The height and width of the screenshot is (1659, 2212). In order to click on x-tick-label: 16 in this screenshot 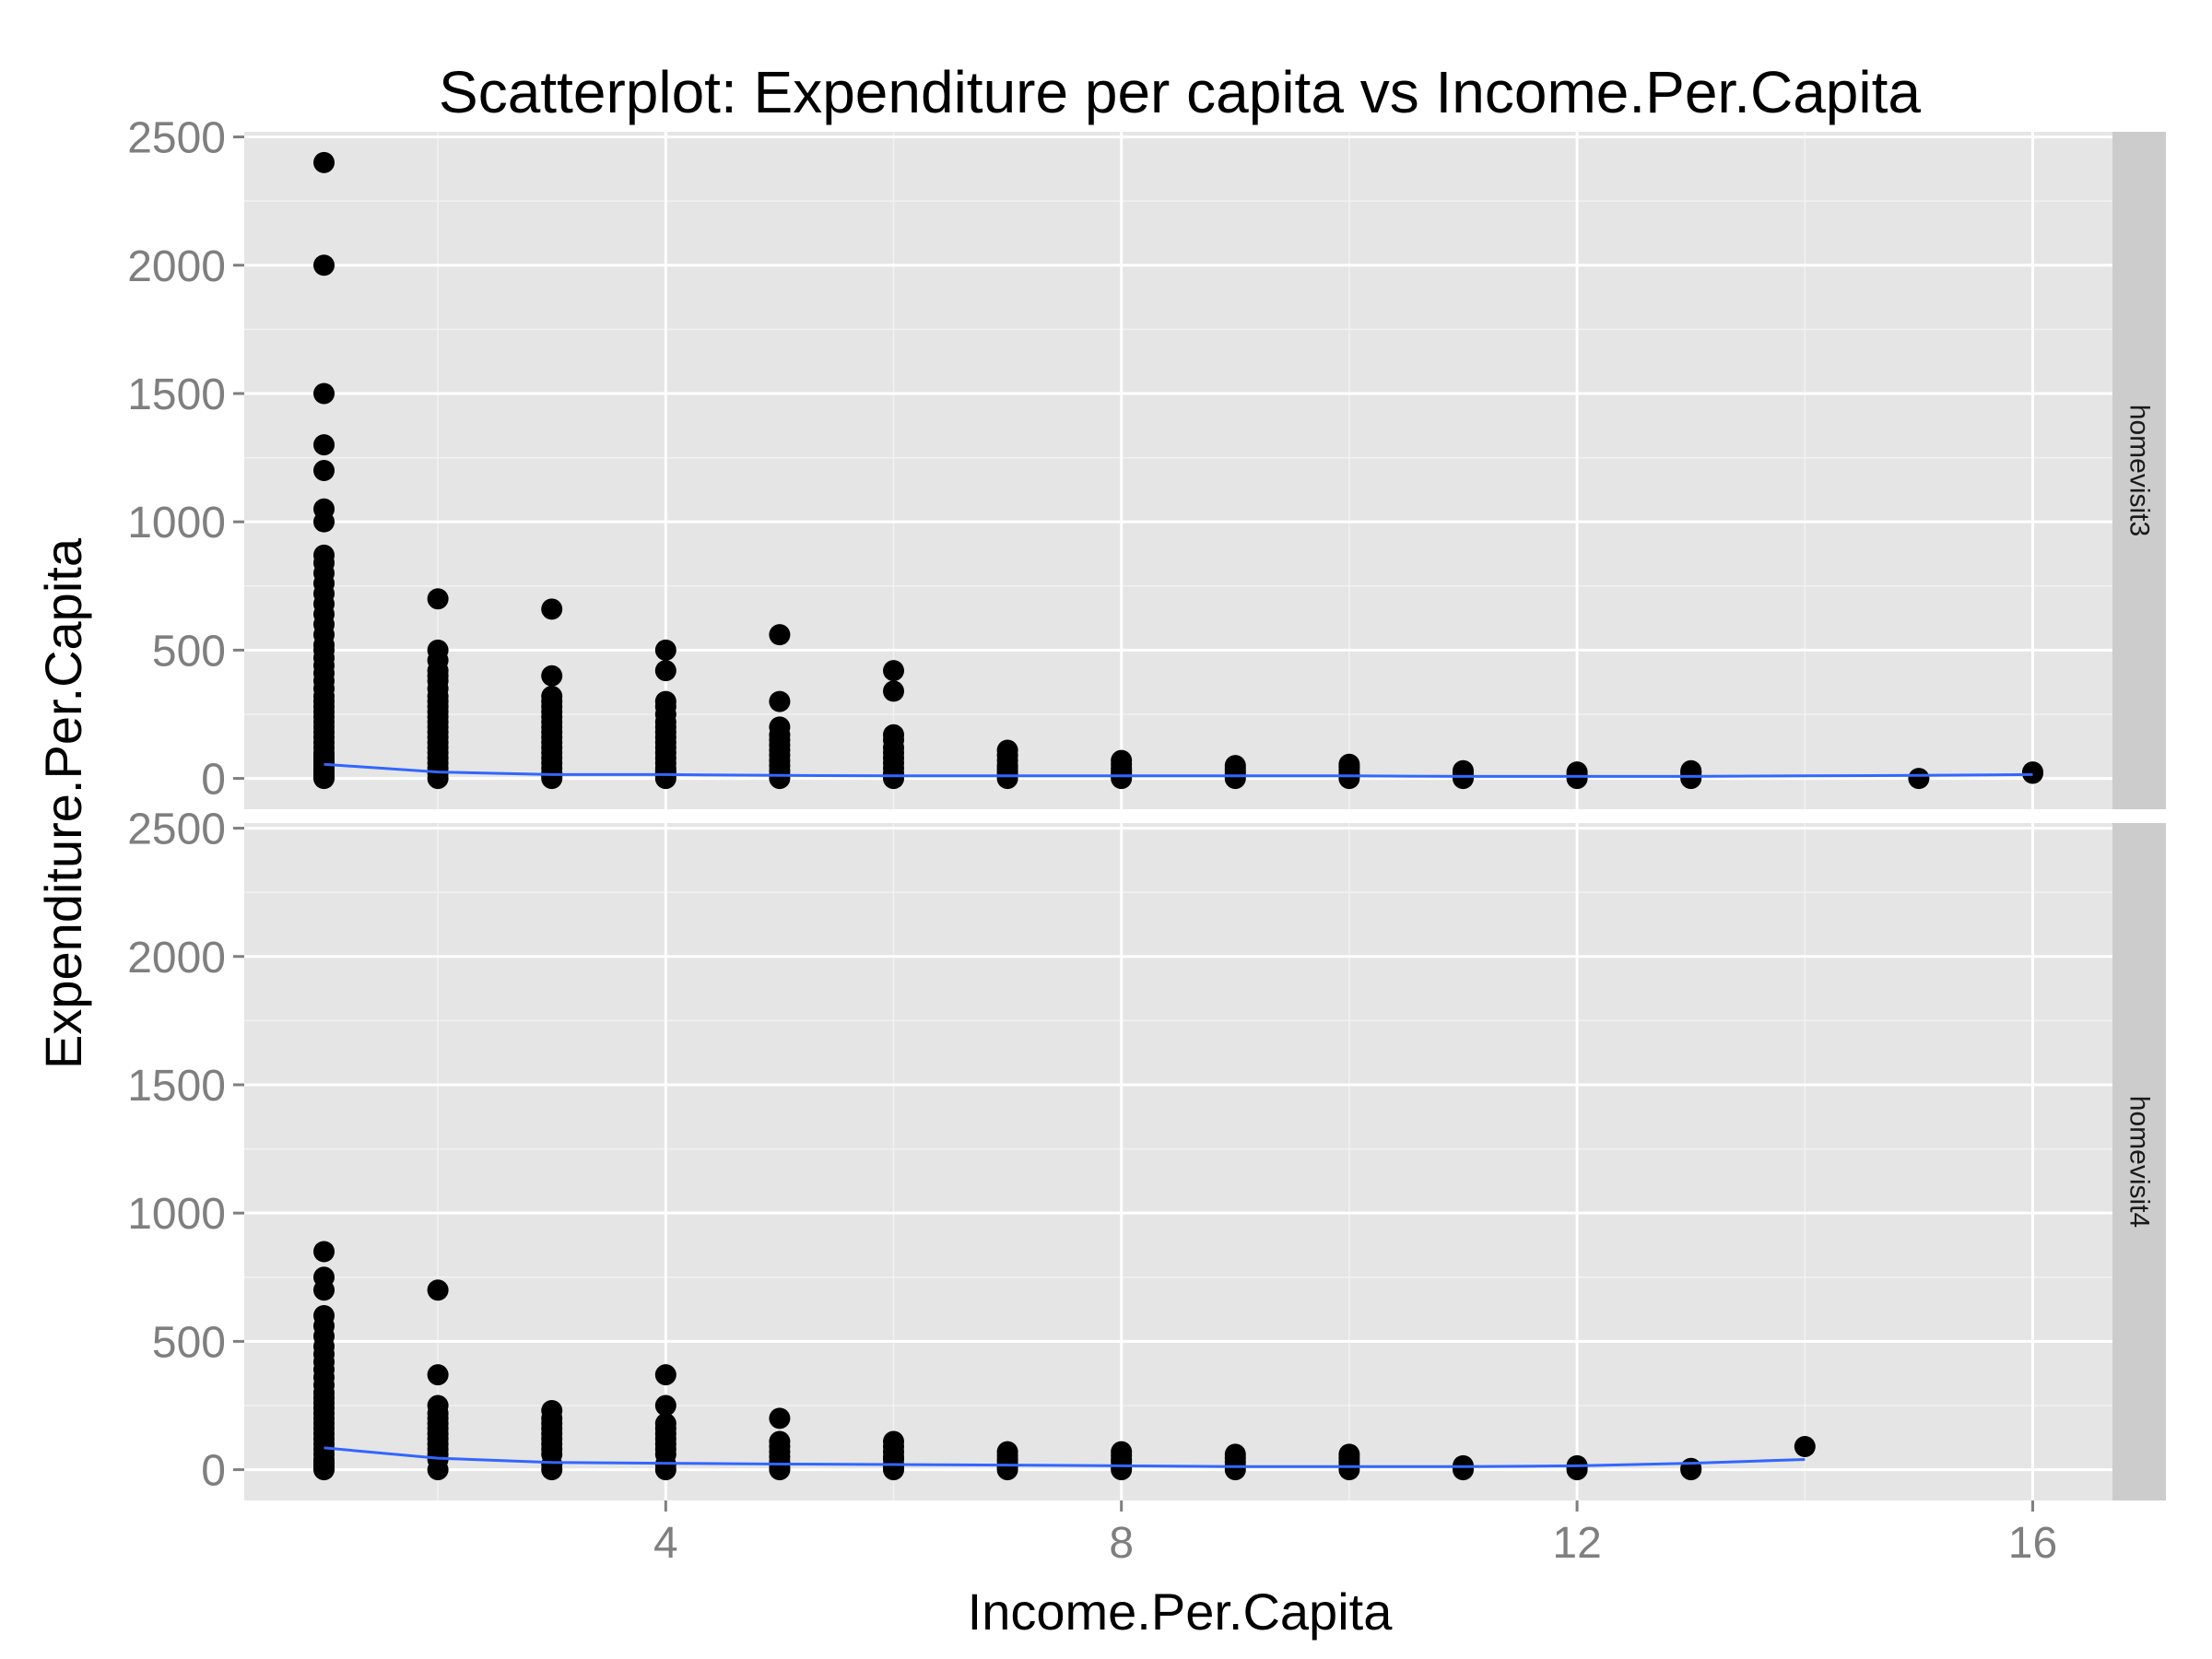, I will do `click(2032, 1543)`.